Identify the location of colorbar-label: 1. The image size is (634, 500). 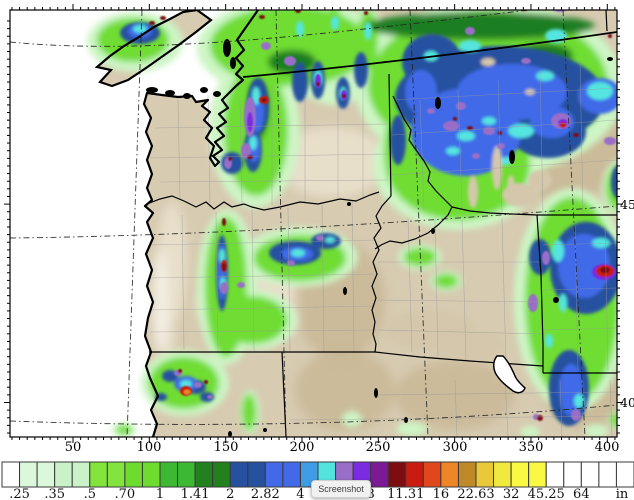
(160, 493).